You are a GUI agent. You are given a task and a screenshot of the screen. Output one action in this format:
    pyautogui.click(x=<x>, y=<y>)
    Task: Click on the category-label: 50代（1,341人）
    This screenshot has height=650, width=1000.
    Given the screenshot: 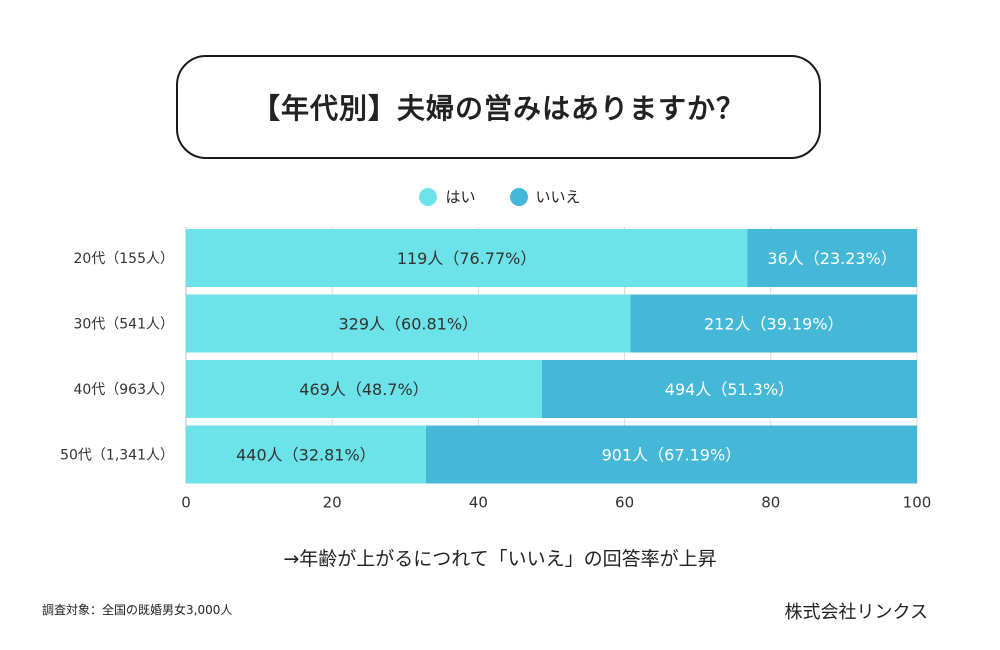 What is the action you would take?
    pyautogui.click(x=117, y=456)
    